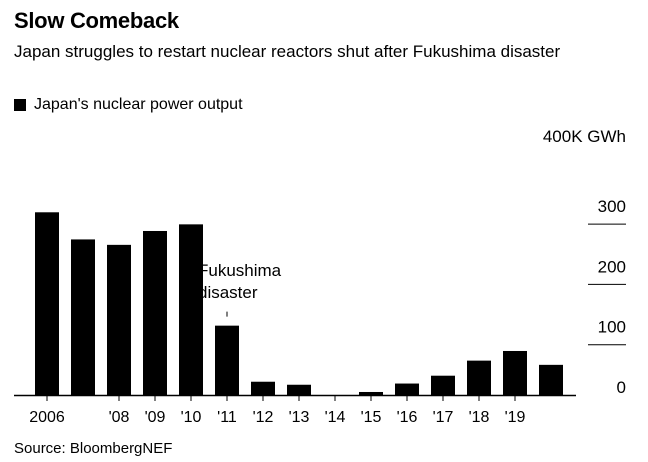  I want to click on y-tick-label-300: 300, so click(612, 206).